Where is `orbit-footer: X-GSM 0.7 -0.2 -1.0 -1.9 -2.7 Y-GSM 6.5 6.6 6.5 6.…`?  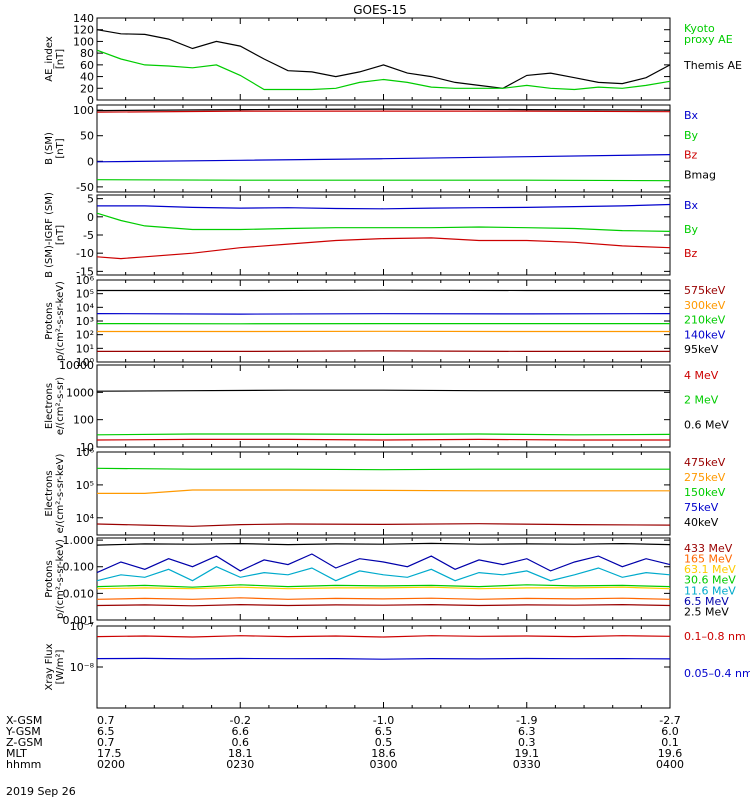
orbit-footer: X-GSM 0.7 -0.2 -1.0 -1.9 -2.7 Y-GSM 6.5 6.6 6.5 6.… is located at coordinates (344, 742).